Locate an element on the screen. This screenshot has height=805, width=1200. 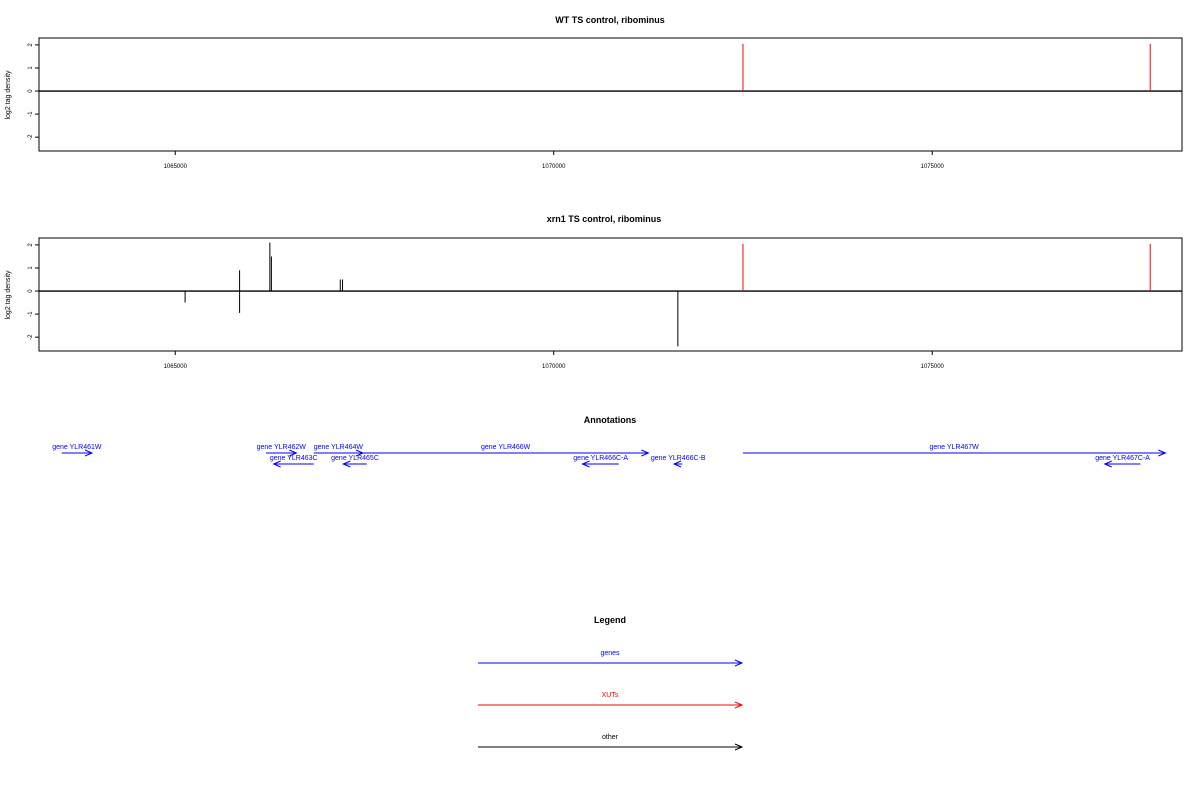
gene-annotation: gene YLR466W is located at coordinates (506, 450).